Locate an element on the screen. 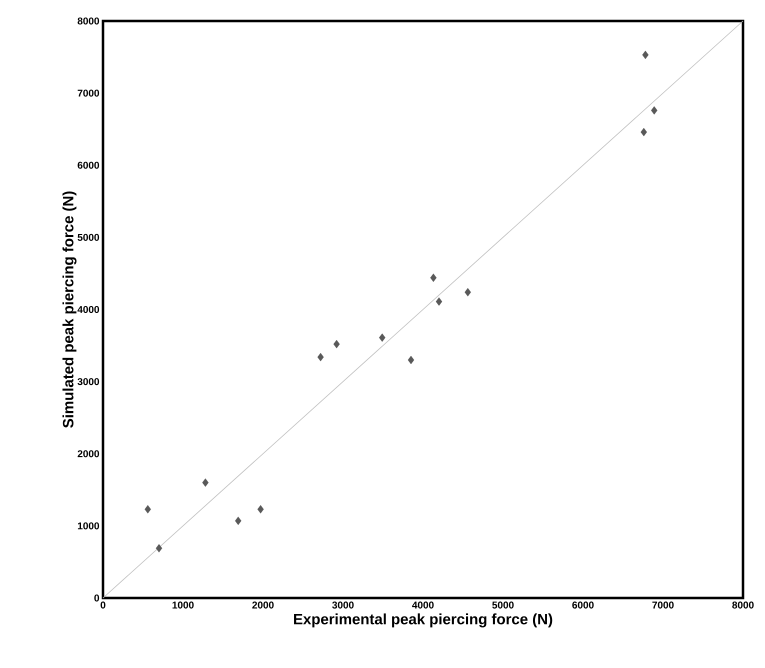  x-tick-label: 6000 is located at coordinates (583, 605).